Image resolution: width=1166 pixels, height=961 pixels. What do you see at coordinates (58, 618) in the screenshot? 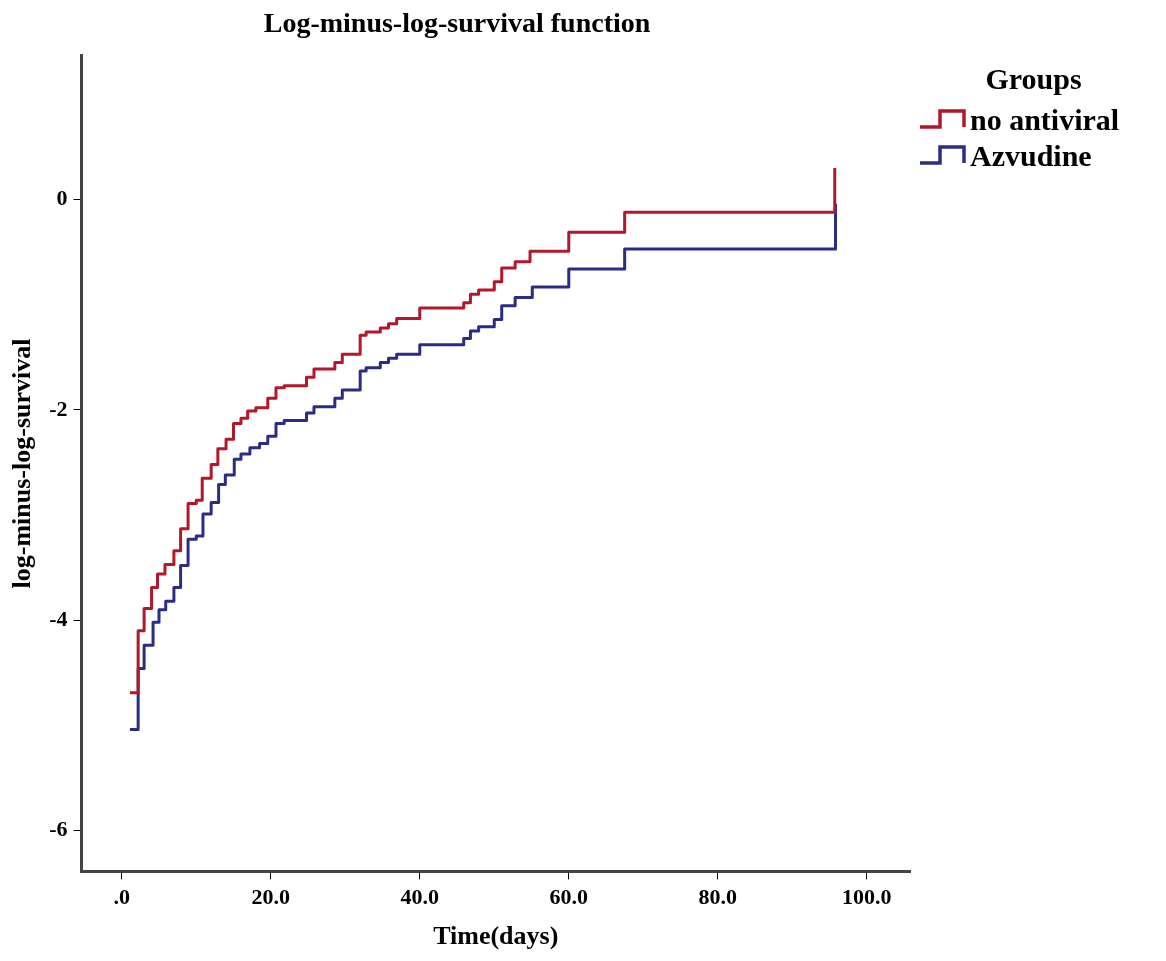
I see `y-tick-label: -4` at bounding box center [58, 618].